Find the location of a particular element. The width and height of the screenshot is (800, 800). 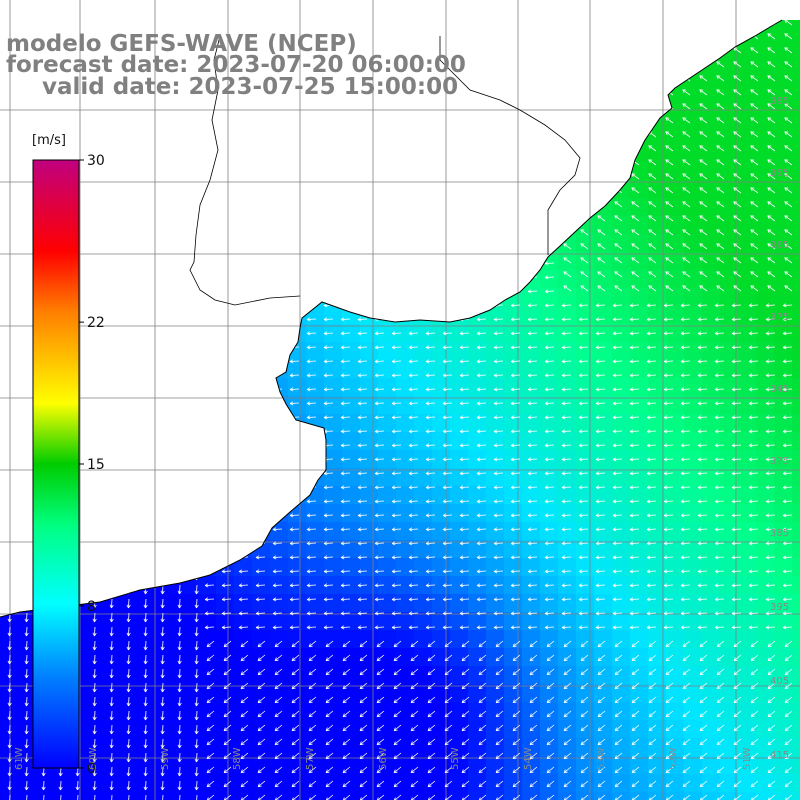

colorbar-tick-label: 0 is located at coordinates (91, 769).